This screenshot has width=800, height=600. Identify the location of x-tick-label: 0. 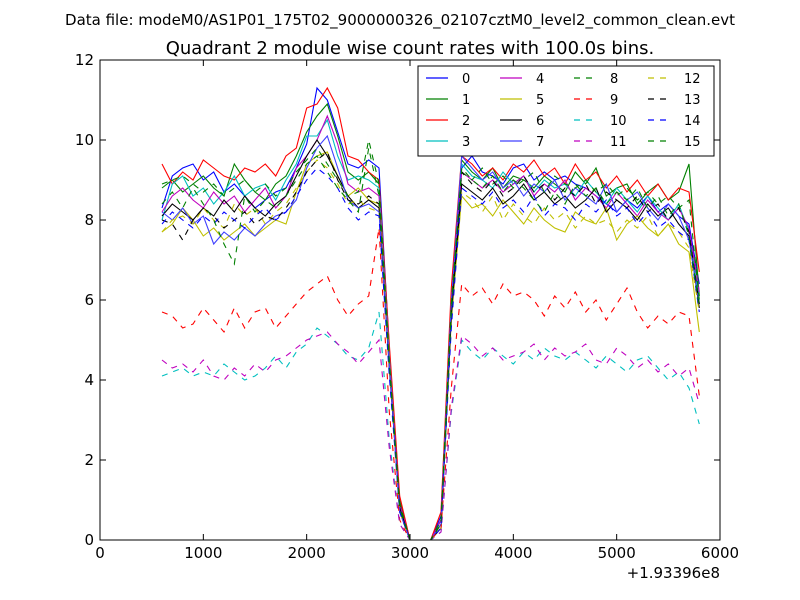
(100, 553).